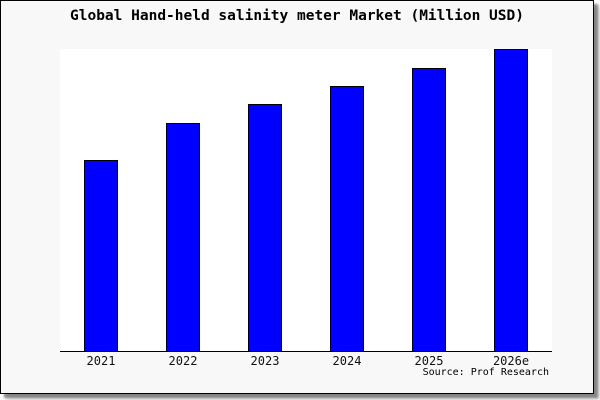  What do you see at coordinates (429, 209) in the screenshot?
I see `bar-2025` at bounding box center [429, 209].